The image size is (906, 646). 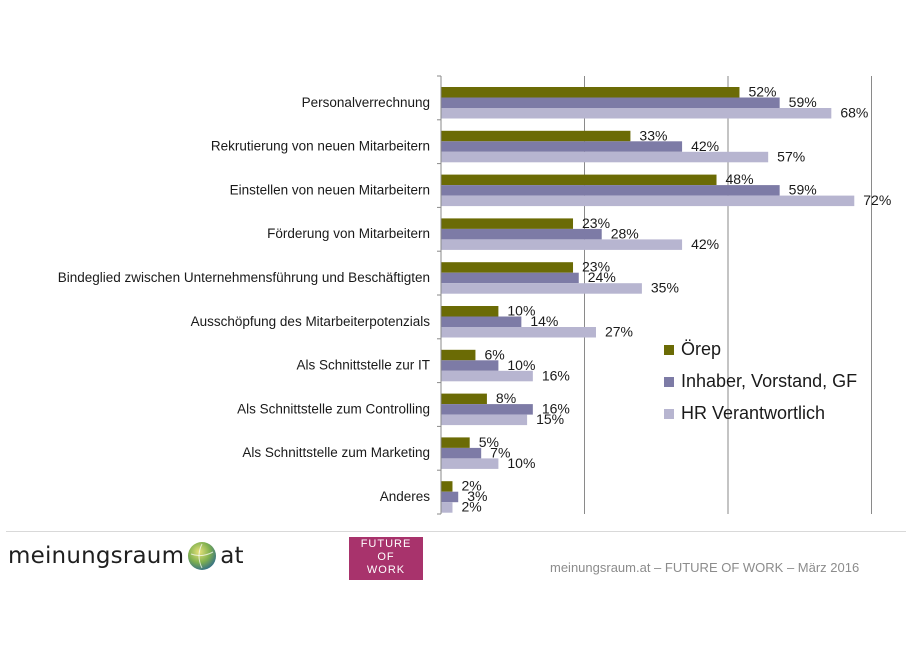 What do you see at coordinates (740, 179) in the screenshot?
I see `value-label: 48%` at bounding box center [740, 179].